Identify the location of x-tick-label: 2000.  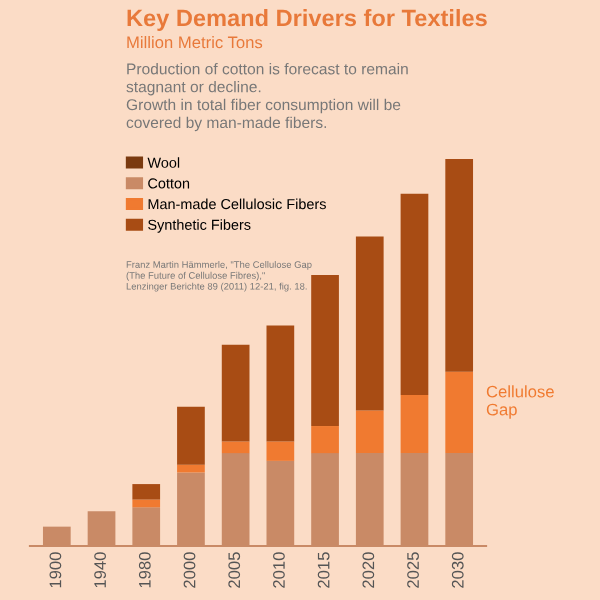
(189, 570).